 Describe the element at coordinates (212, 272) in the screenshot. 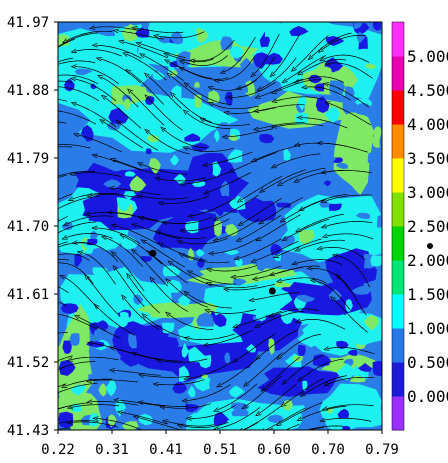

I see `station-markers` at that location.